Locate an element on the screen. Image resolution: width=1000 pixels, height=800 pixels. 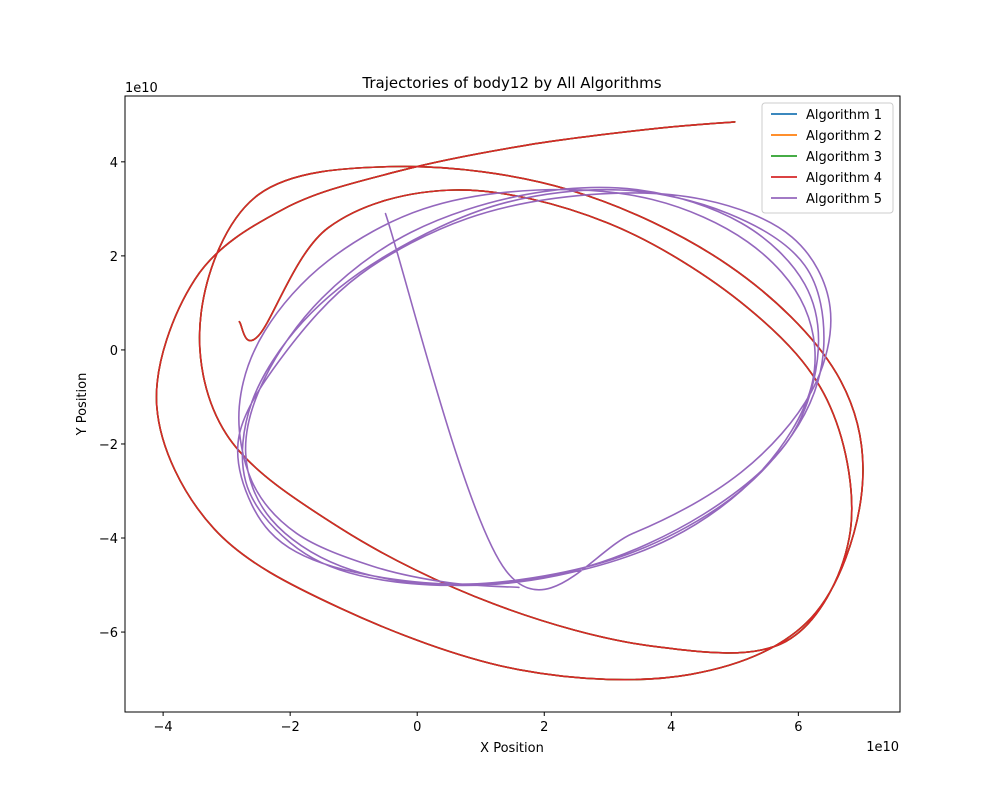
x-tick-label: 4 is located at coordinates (671, 727).